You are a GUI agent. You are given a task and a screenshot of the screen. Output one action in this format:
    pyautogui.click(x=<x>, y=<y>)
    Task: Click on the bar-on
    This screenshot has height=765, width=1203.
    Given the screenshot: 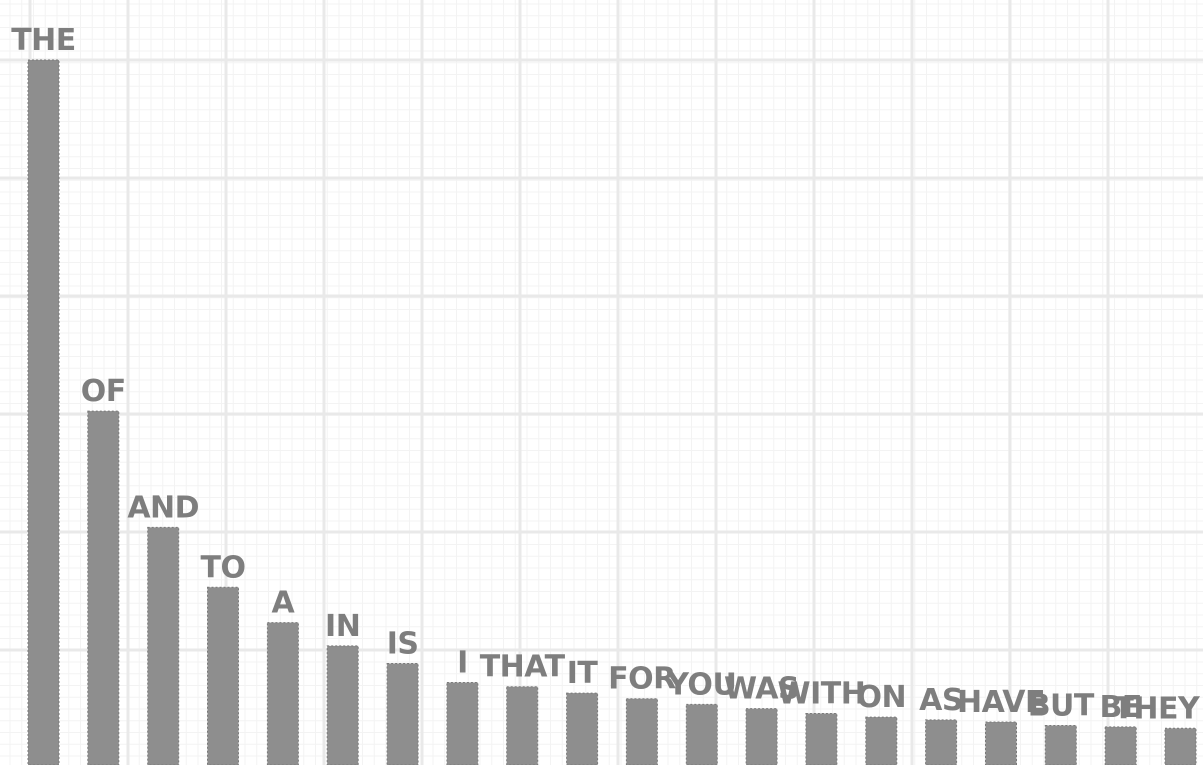 What is the action you would take?
    pyautogui.click(x=881, y=740)
    